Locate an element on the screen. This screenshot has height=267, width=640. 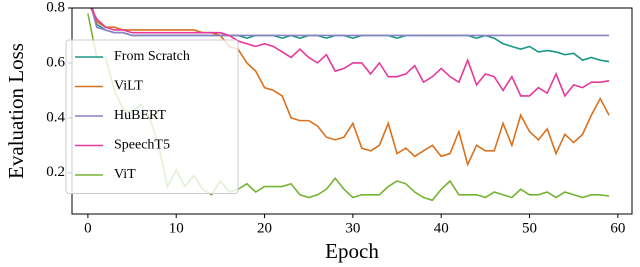
legend-label: SpeechT5 is located at coordinates (142, 145).